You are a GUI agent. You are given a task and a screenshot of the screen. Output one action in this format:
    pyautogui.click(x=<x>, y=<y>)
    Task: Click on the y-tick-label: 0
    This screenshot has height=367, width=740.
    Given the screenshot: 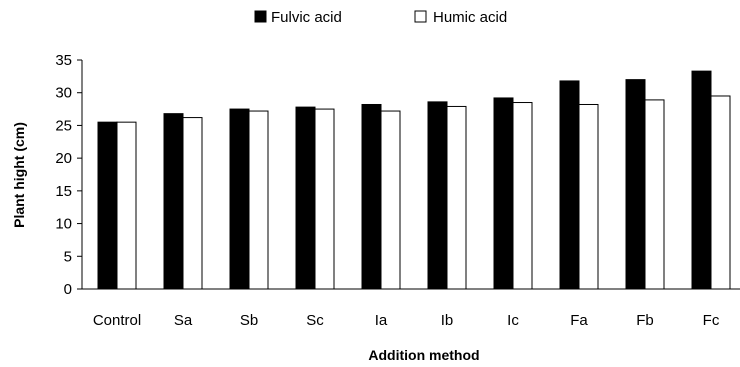 What is the action you would take?
    pyautogui.click(x=68, y=289)
    